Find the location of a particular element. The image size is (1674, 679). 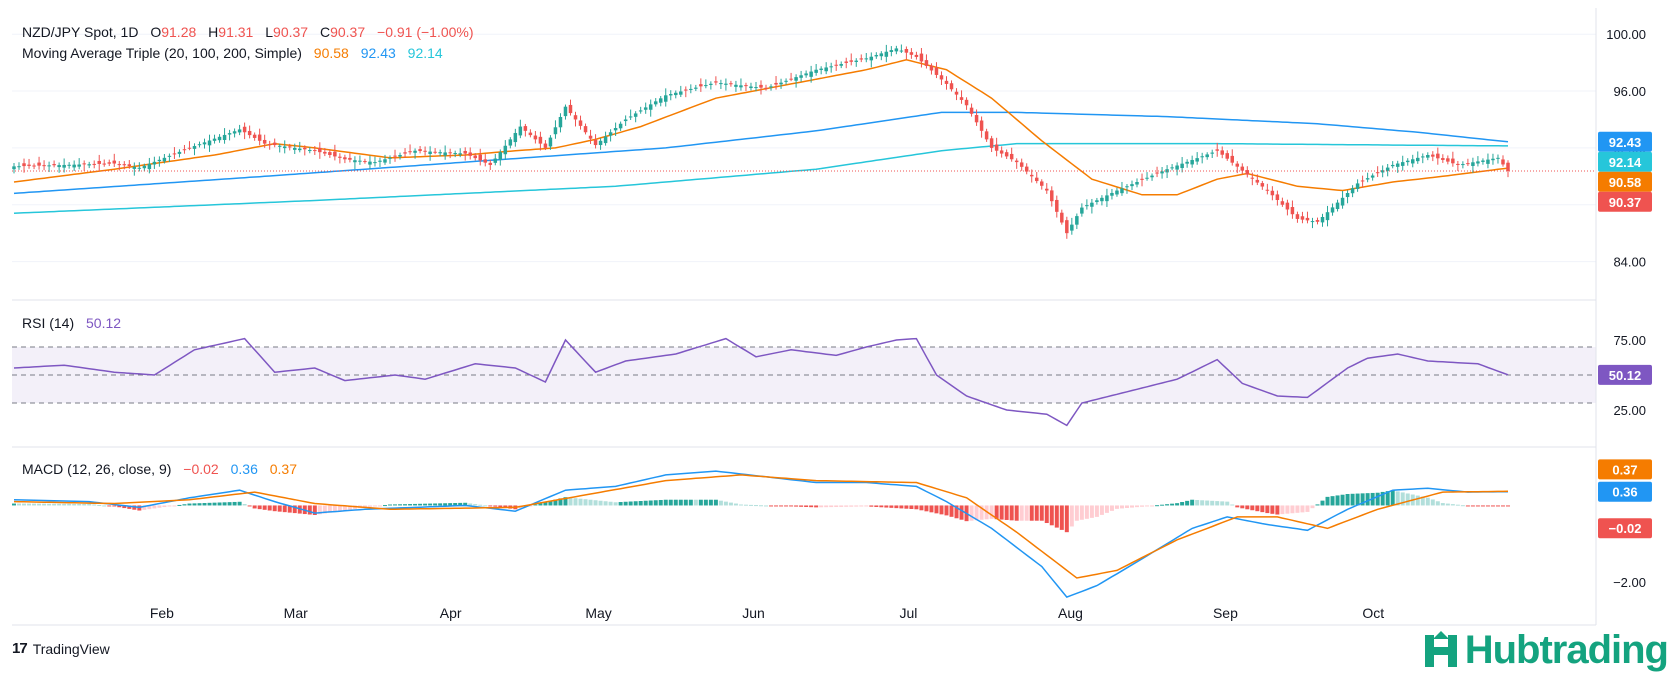

month-tick-label: Jul is located at coordinates (909, 613).